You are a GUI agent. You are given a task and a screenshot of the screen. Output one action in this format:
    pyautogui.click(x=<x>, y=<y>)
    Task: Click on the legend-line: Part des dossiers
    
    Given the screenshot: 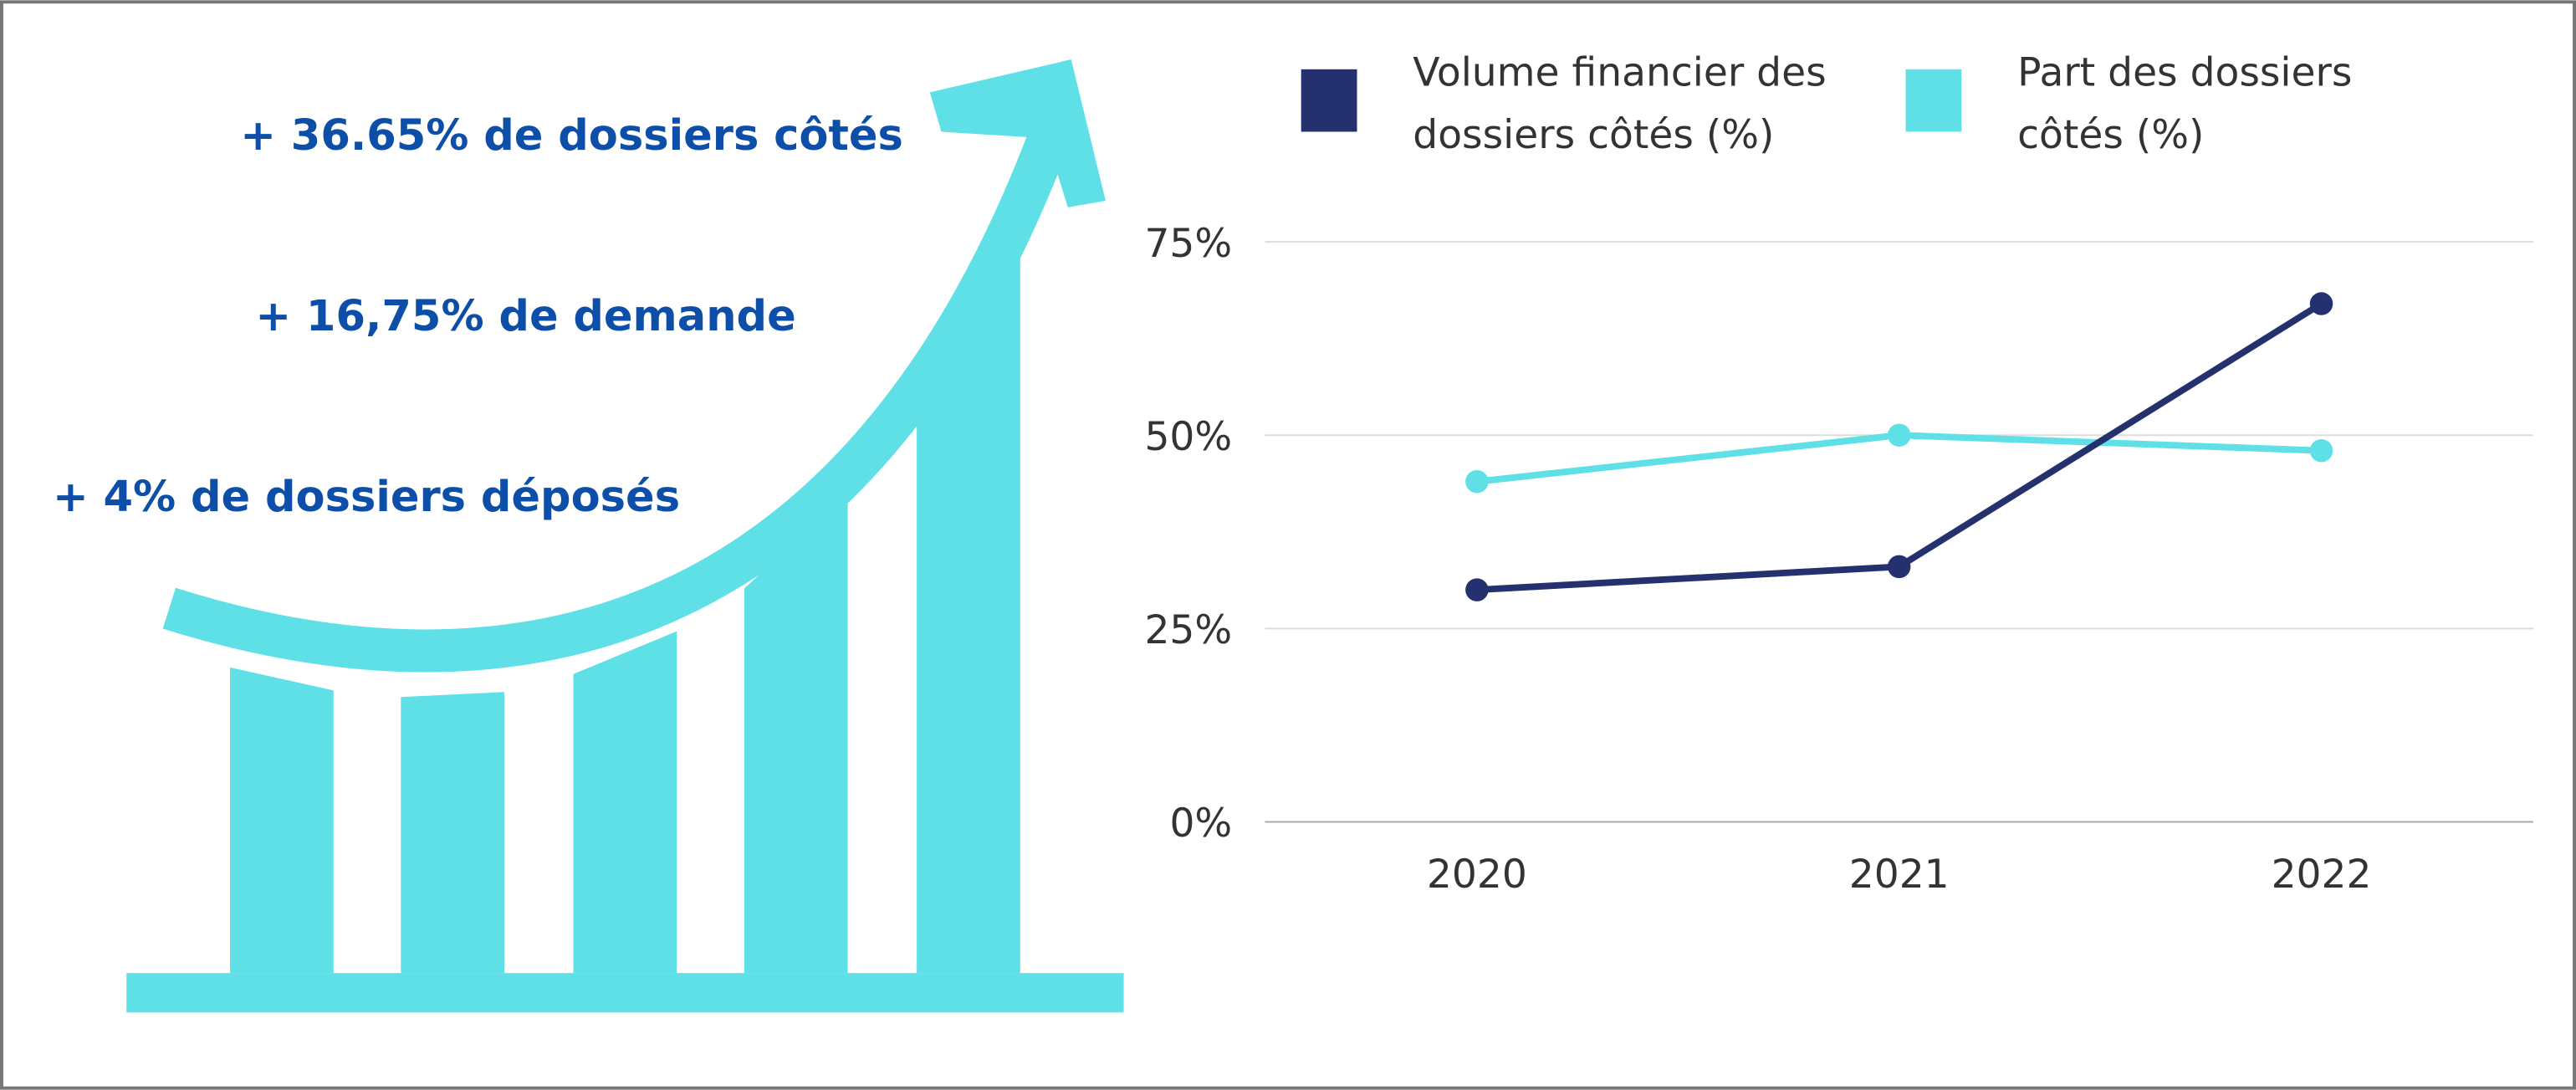 What is the action you would take?
    pyautogui.click(x=2184, y=72)
    